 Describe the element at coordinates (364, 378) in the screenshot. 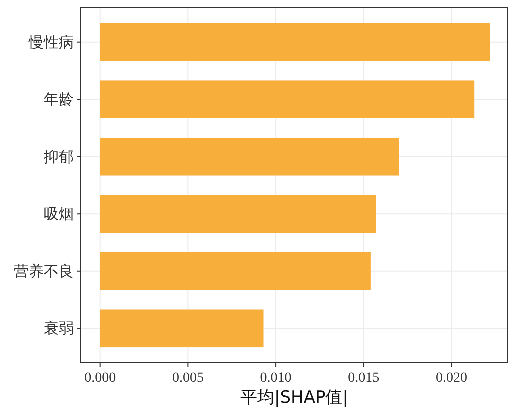

I see `x-tick-label: 0.015` at that location.